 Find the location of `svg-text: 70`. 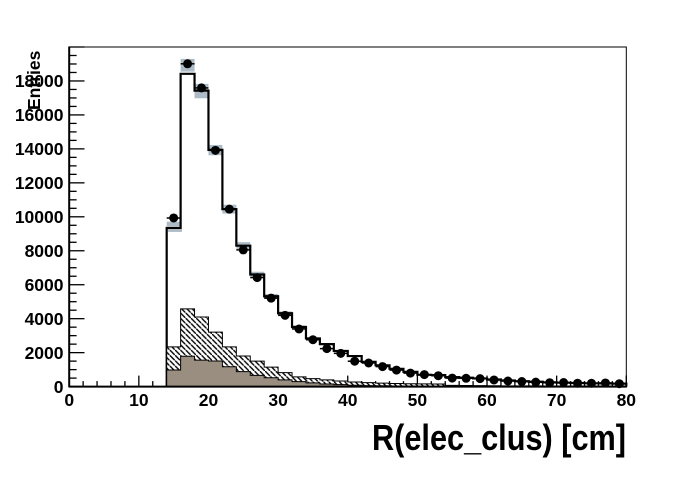

svg-text: 70 is located at coordinates (557, 400).